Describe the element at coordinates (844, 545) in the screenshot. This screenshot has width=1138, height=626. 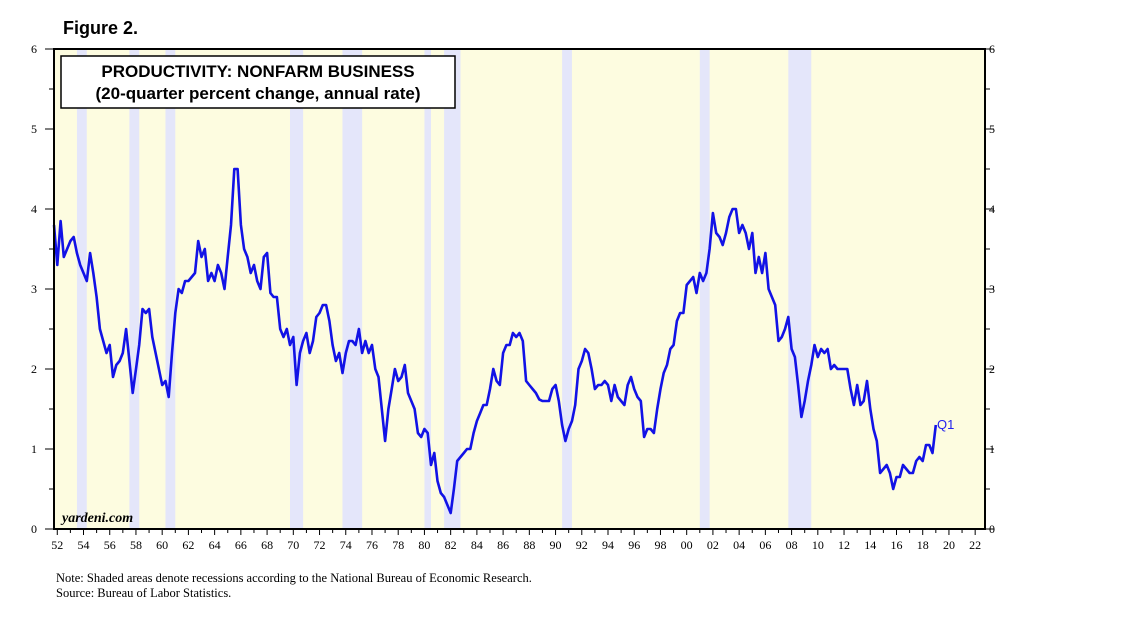
I see `x-tick-label: 12` at that location.